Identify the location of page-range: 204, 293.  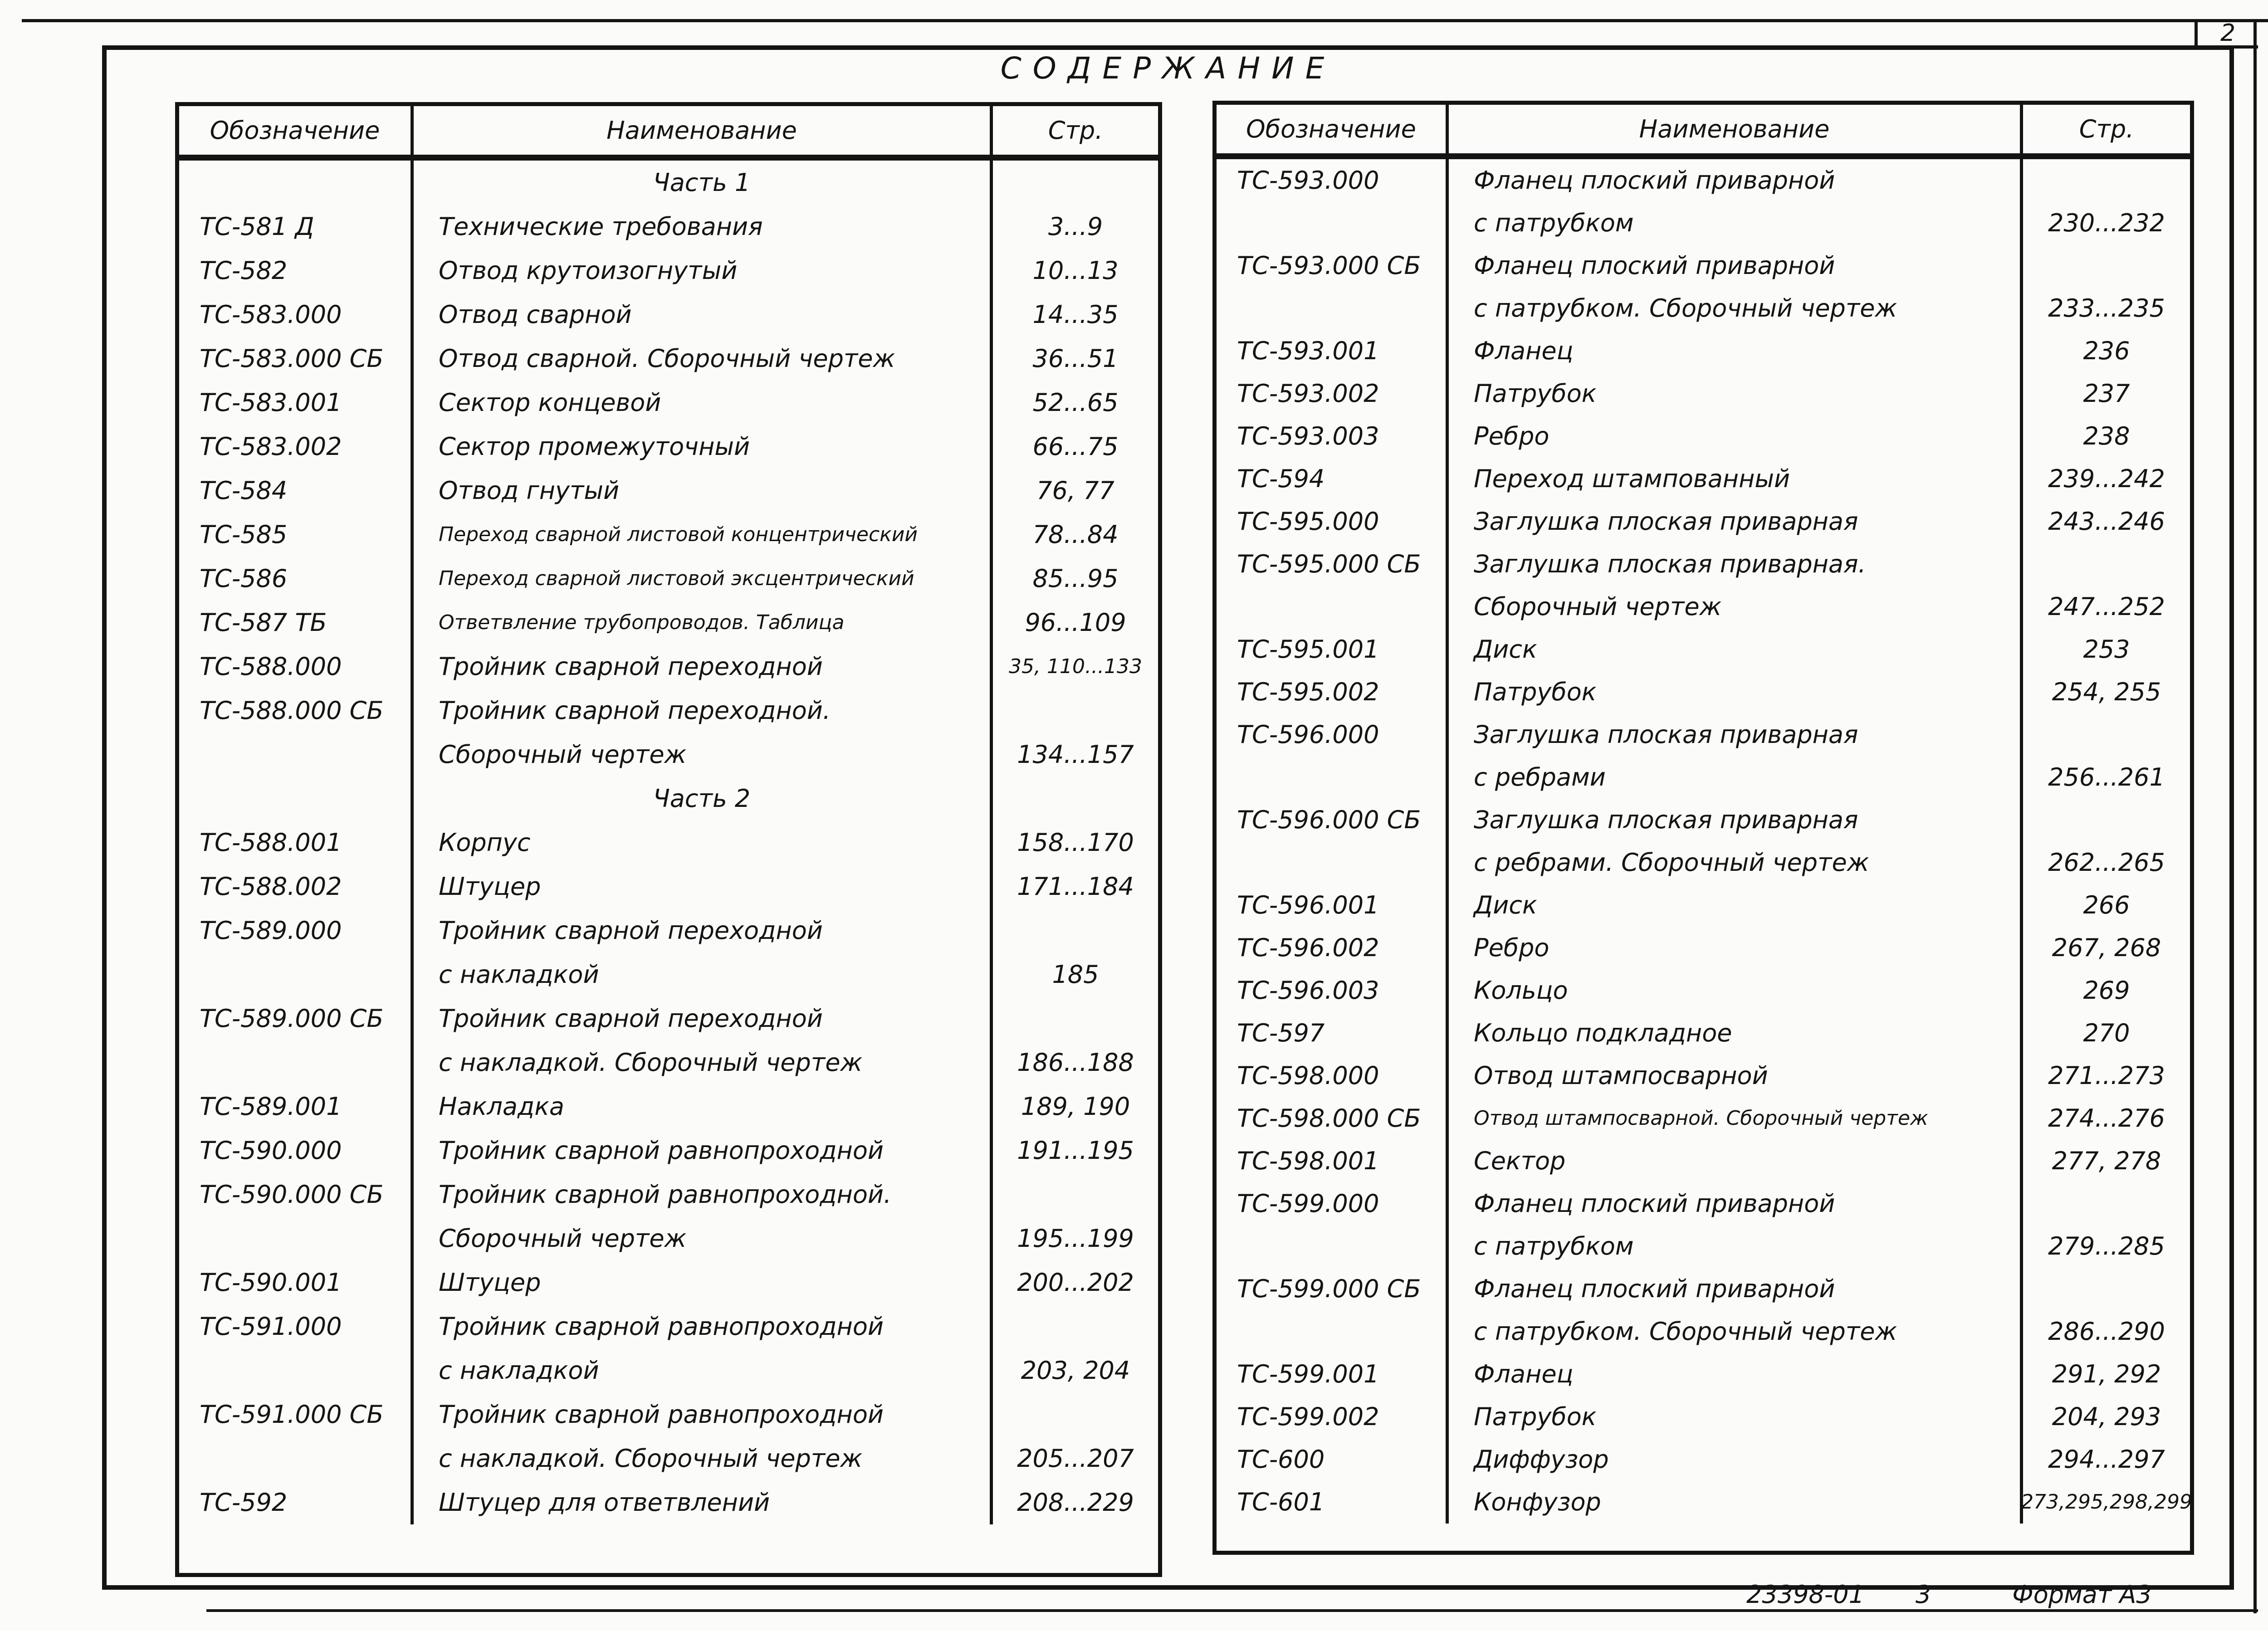
(2107, 1416).